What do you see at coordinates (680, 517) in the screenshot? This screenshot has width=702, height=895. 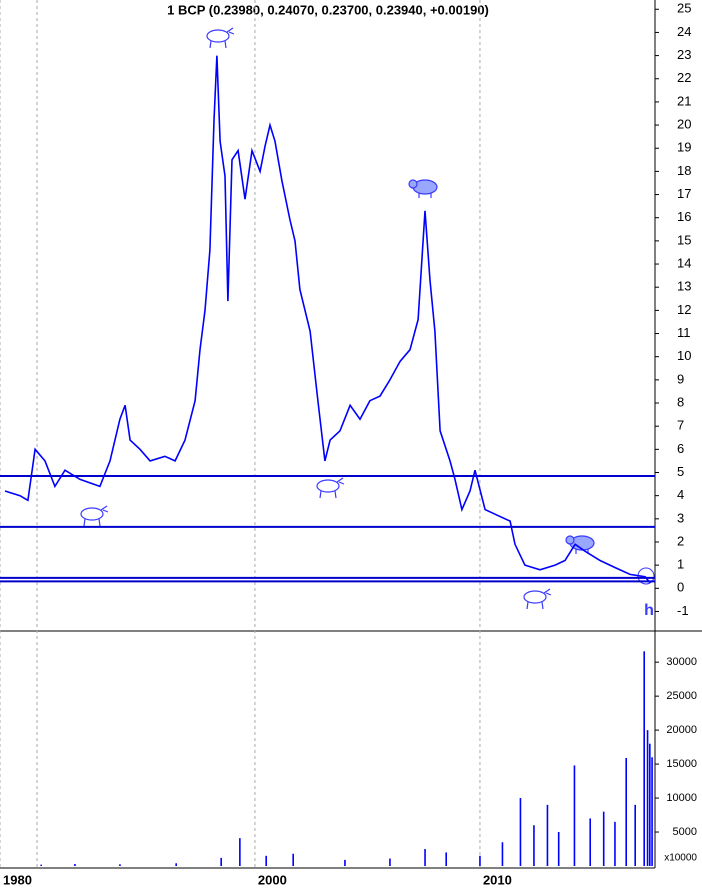 I see `y-tick-label: 3` at bounding box center [680, 517].